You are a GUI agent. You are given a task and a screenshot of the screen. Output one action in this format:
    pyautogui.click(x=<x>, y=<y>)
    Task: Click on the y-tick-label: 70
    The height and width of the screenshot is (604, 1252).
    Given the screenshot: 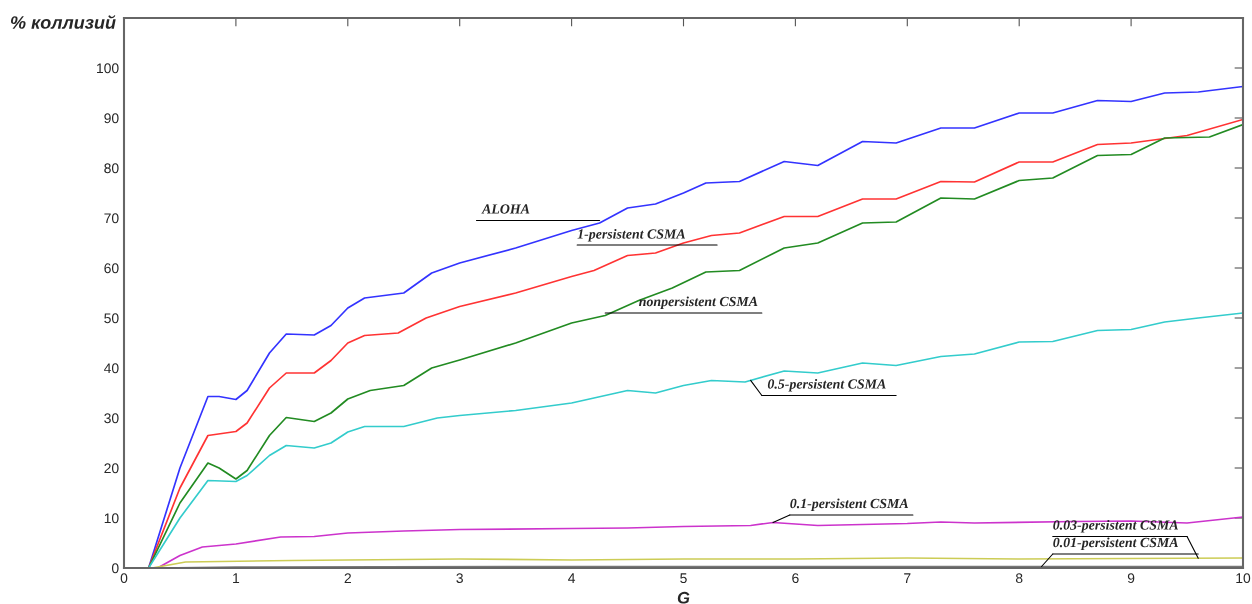 What is the action you would take?
    pyautogui.click(x=111, y=218)
    